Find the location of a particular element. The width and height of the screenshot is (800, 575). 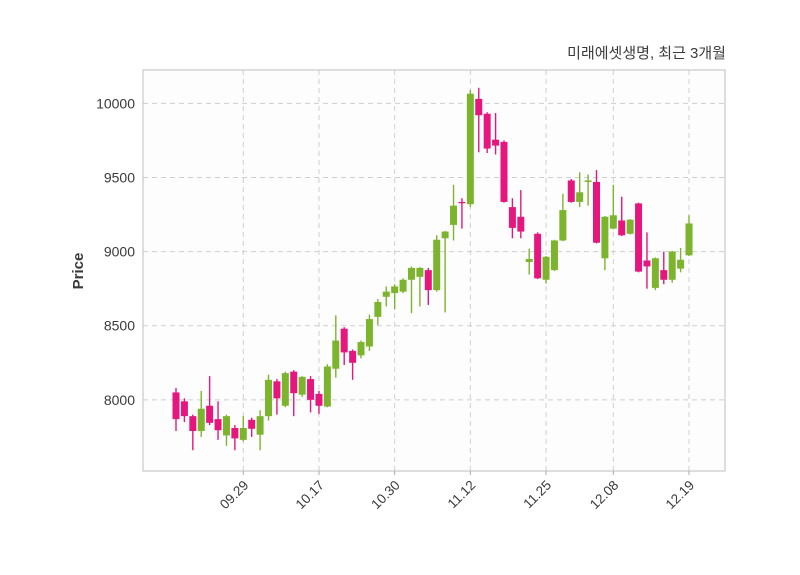

y-tick-label: 8000 is located at coordinates (119, 400).